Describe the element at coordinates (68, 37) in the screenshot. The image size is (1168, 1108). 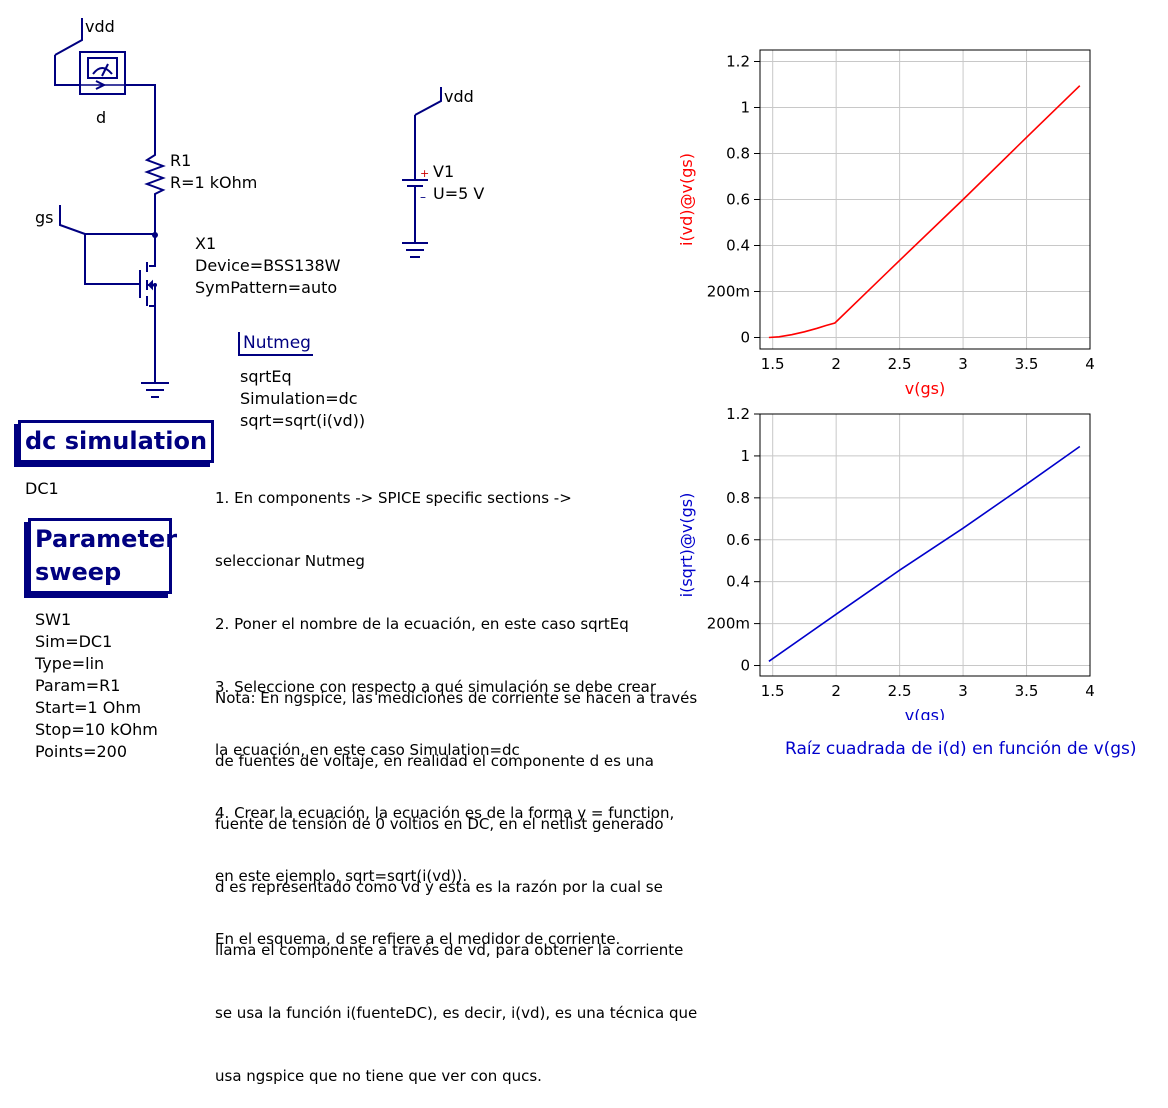
I see `vdd-label-line` at that location.